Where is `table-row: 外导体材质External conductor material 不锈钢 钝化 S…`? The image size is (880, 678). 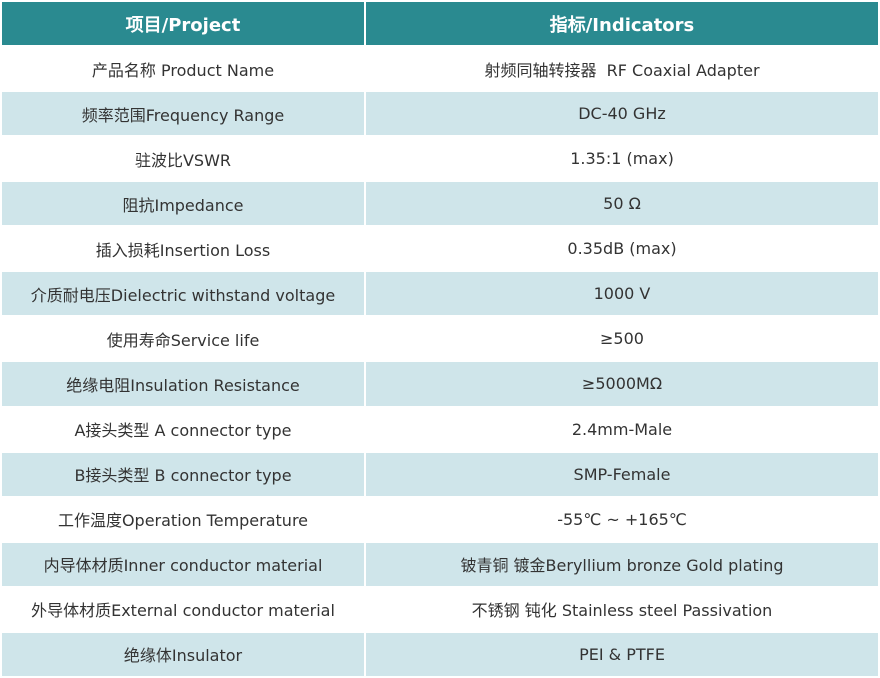
table-row: 外导体材质External conductor material 不锈钢 钝化 S… is located at coordinates (440, 609).